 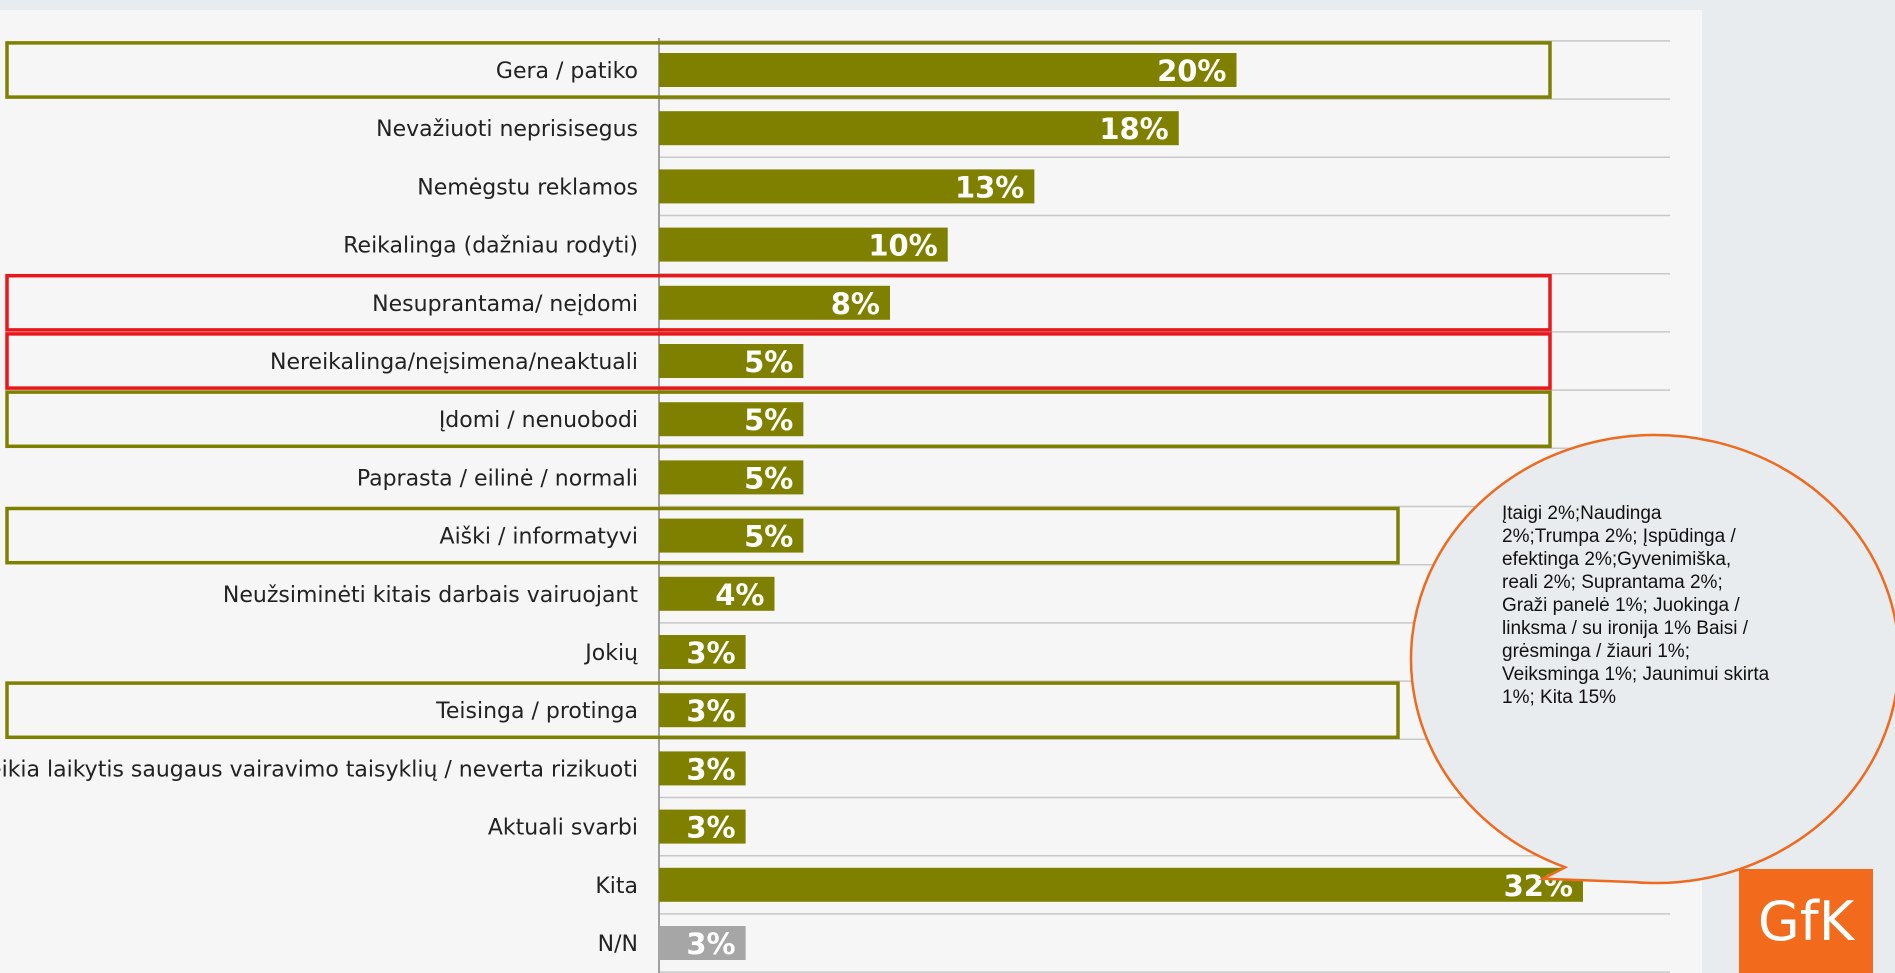 I want to click on callout-line: reali 2%; Suprantama 2%;, so click(x=1612, y=582).